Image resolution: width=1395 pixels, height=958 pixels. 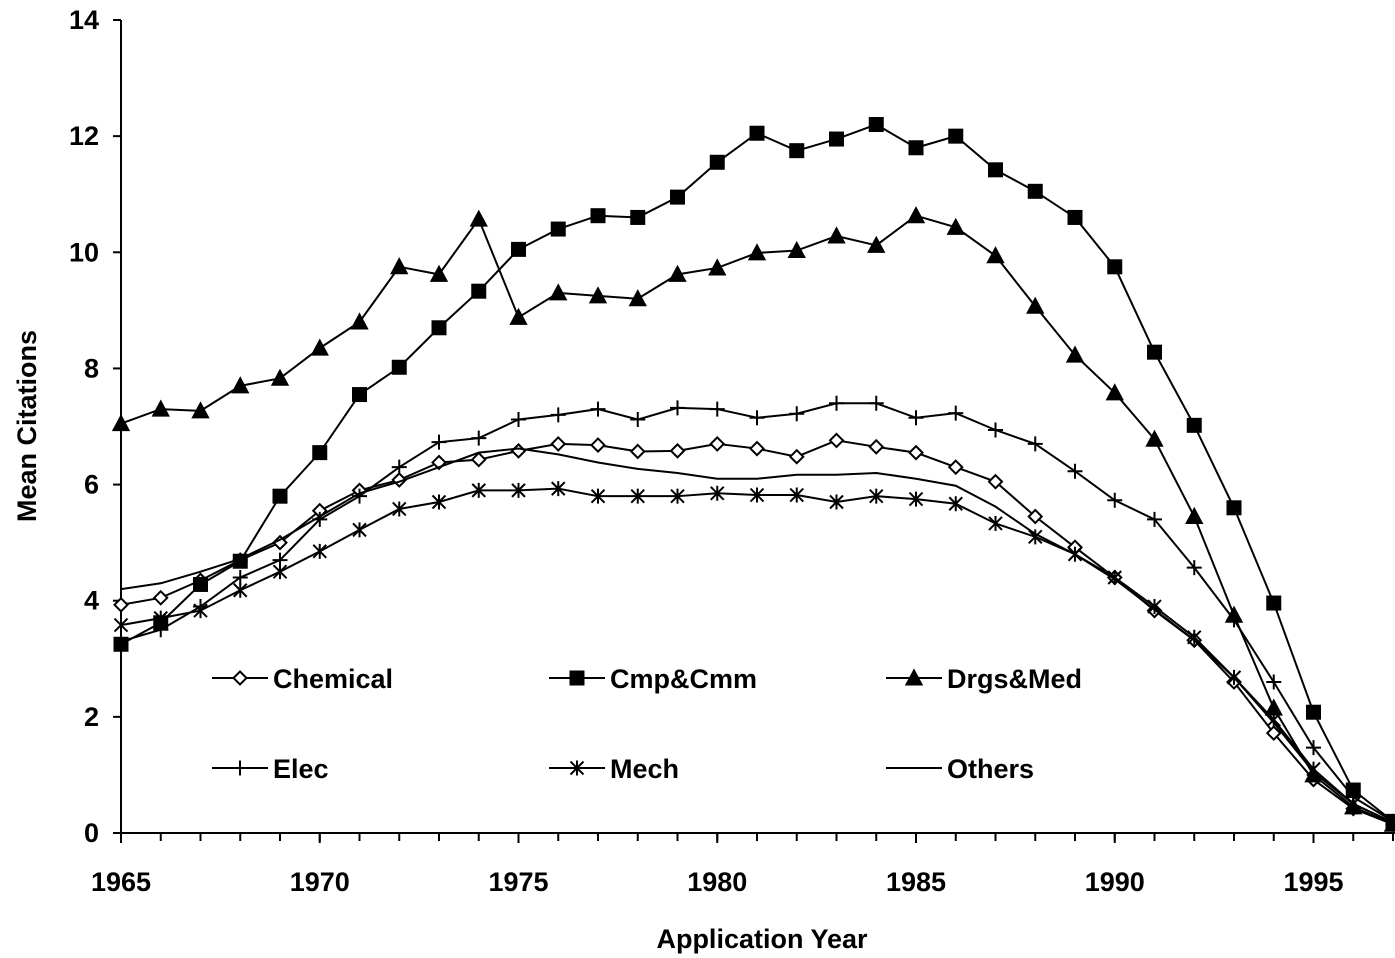 I want to click on legend-label: Mech, so click(x=644, y=769).